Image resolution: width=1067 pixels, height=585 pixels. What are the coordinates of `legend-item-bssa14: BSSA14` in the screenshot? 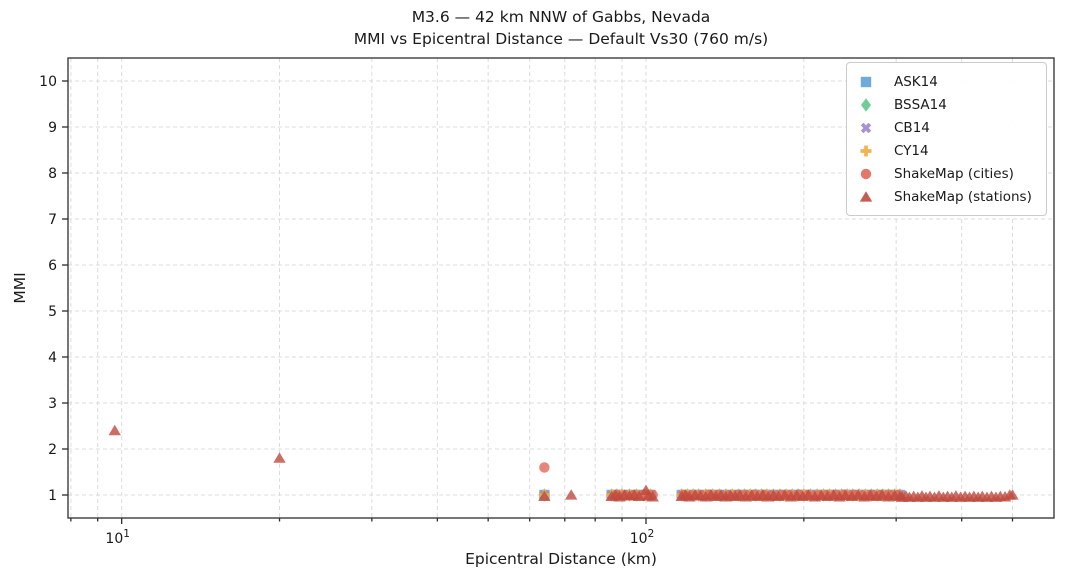 It's located at (947, 104).